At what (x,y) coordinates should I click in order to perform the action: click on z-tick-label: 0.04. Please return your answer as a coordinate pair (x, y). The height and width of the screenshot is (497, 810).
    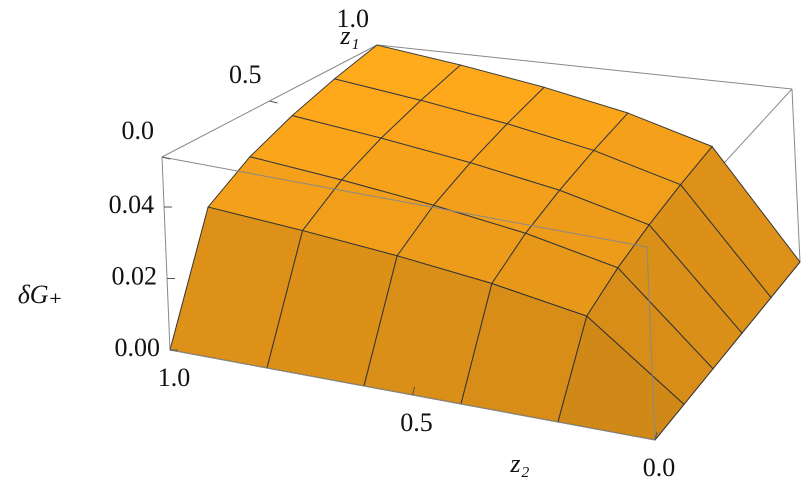
    Looking at the image, I should click on (132, 204).